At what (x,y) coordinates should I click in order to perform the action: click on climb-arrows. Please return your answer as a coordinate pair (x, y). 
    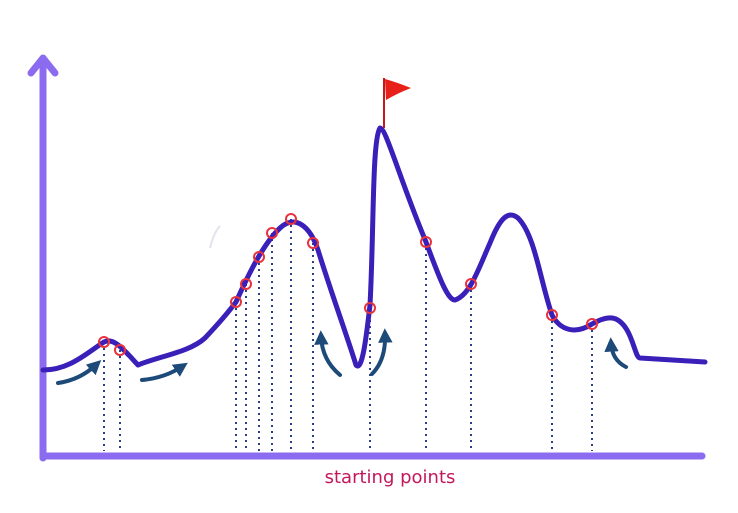
    Looking at the image, I should click on (342, 356).